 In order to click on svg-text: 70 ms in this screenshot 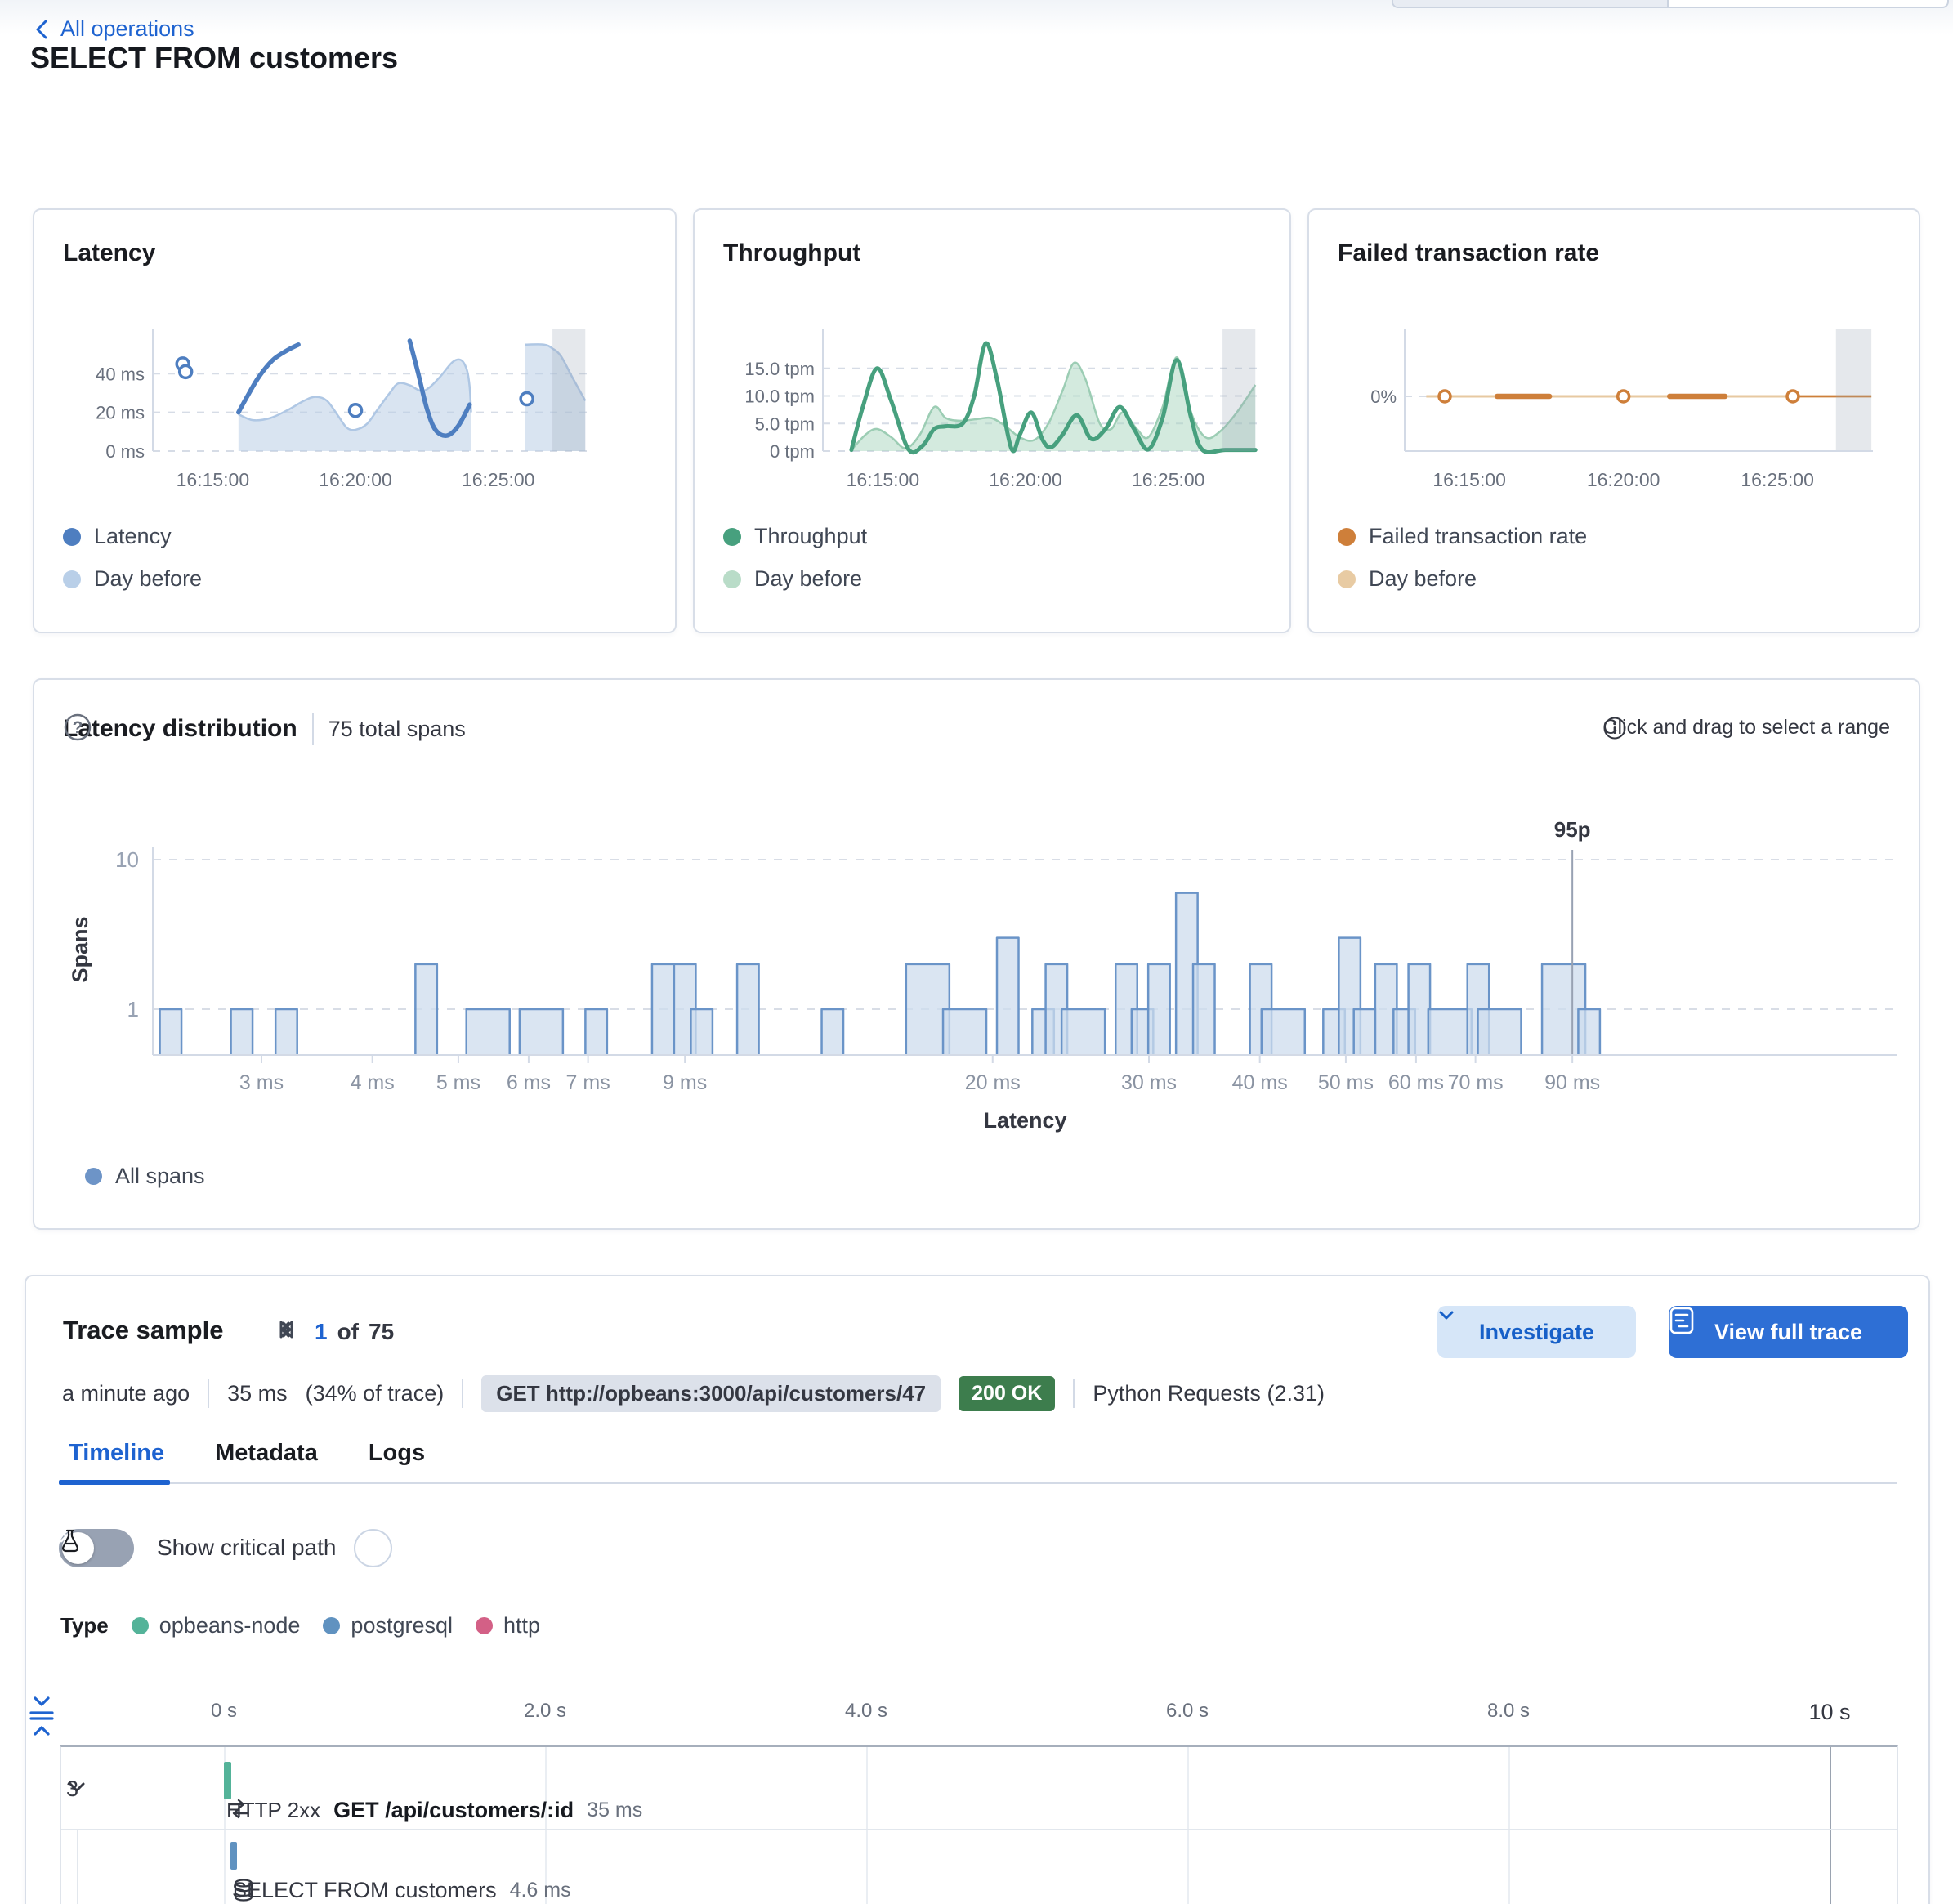, I will do `click(1476, 1082)`.